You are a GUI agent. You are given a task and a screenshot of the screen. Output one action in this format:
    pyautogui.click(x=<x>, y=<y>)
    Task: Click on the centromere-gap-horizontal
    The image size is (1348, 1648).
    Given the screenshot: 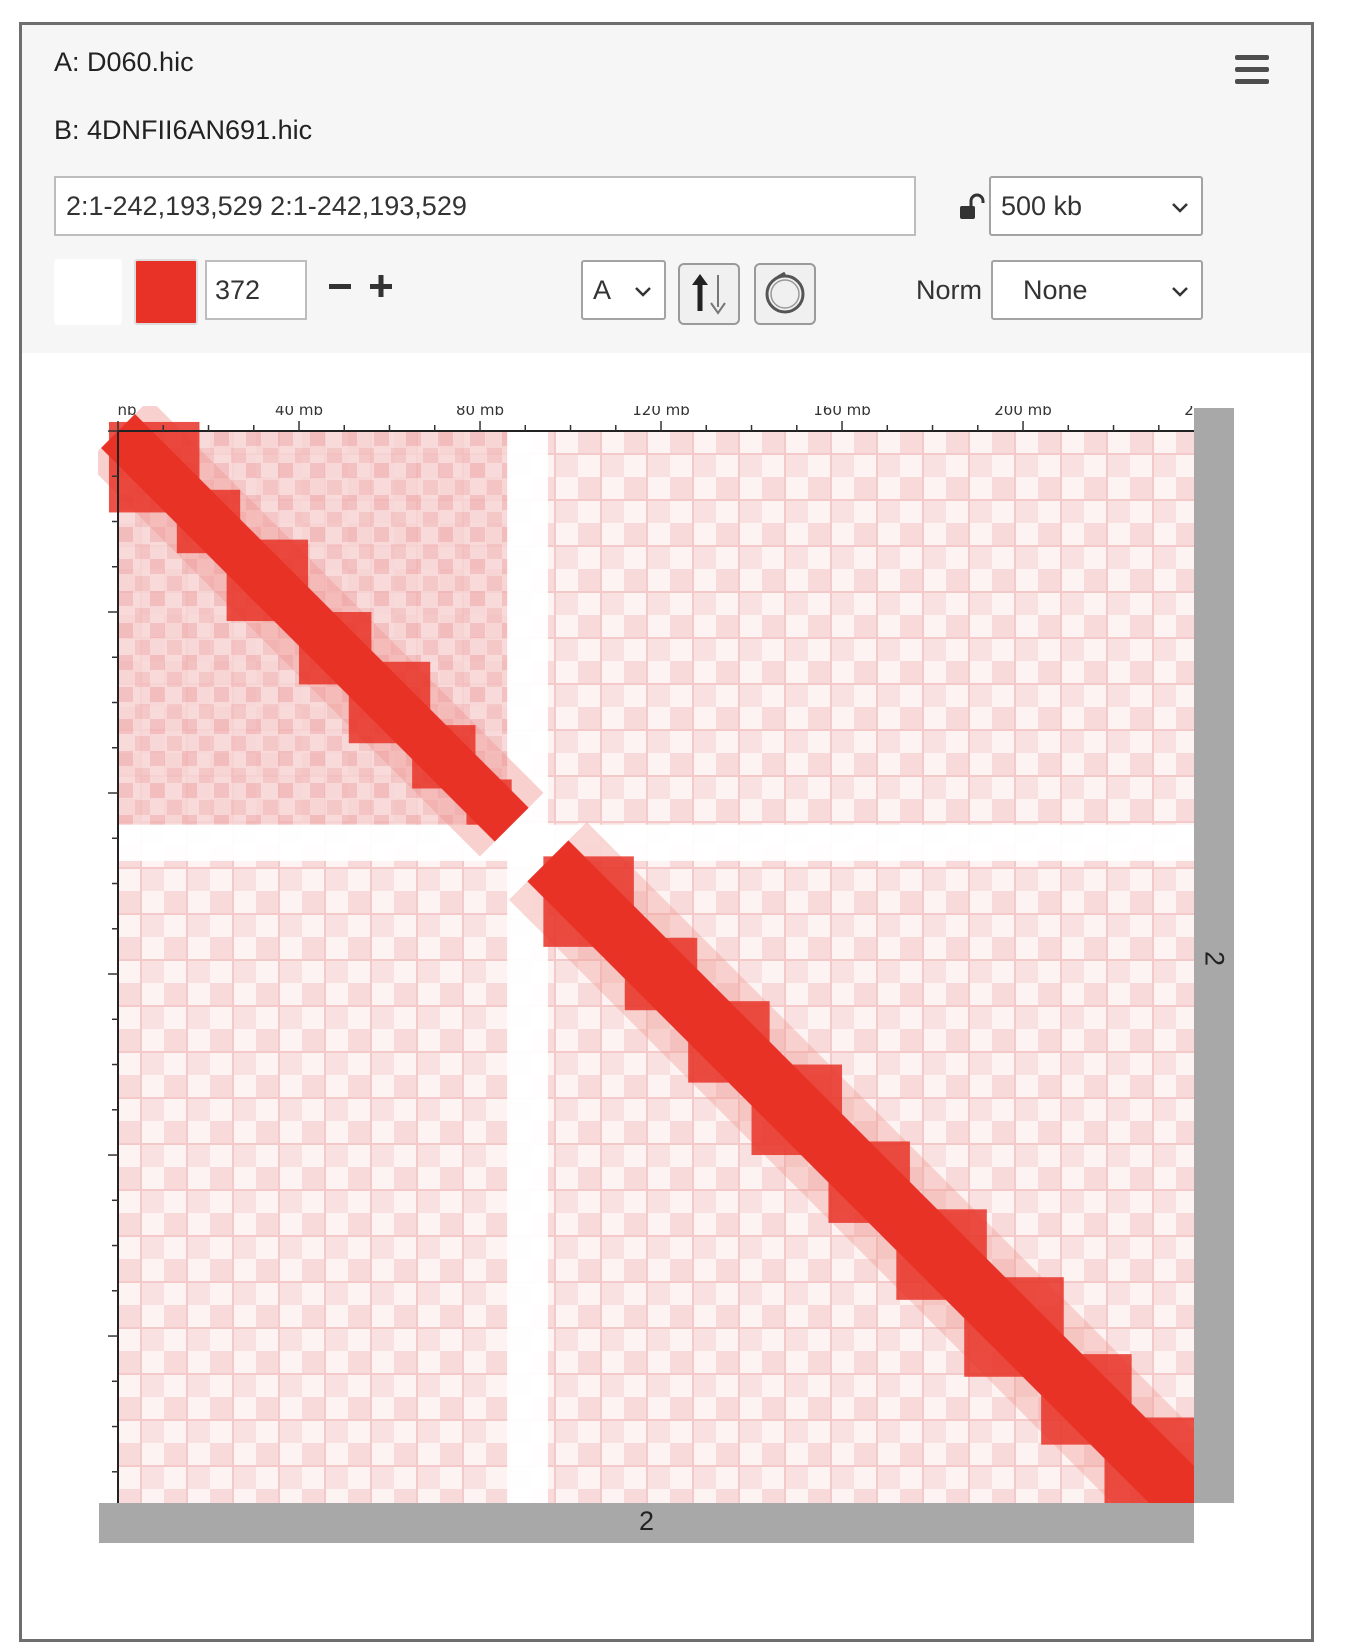 What is the action you would take?
    pyautogui.click(x=656, y=842)
    